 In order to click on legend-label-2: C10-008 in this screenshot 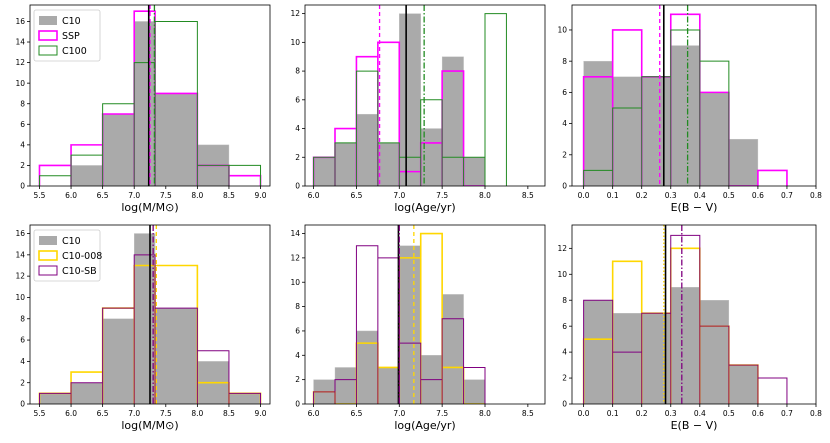, I will do `click(82, 256)`.